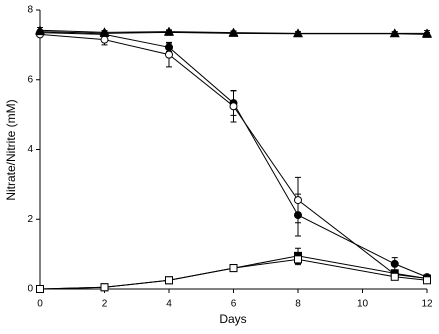  Describe the element at coordinates (234, 304) in the screenshot. I see `x-tick-label: 6` at that location.